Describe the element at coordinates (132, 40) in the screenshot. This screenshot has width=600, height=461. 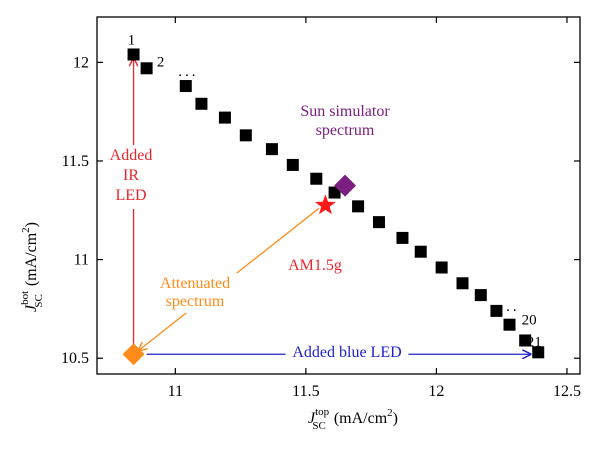
I see `point-label: 1` at that location.